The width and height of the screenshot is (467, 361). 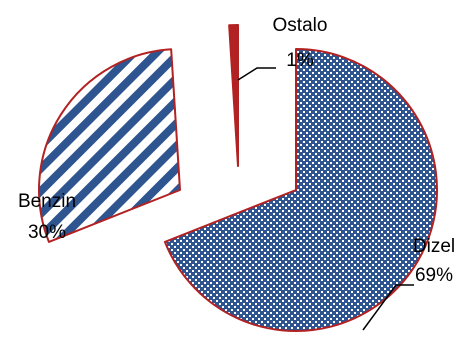 I want to click on data-label-pct-dizel: 69%, so click(x=434, y=275).